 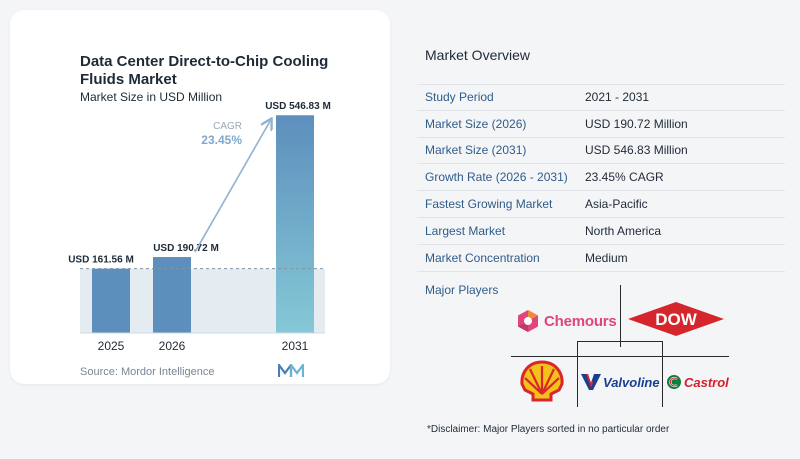 I want to click on cagr-arrow, so click(x=232, y=187).